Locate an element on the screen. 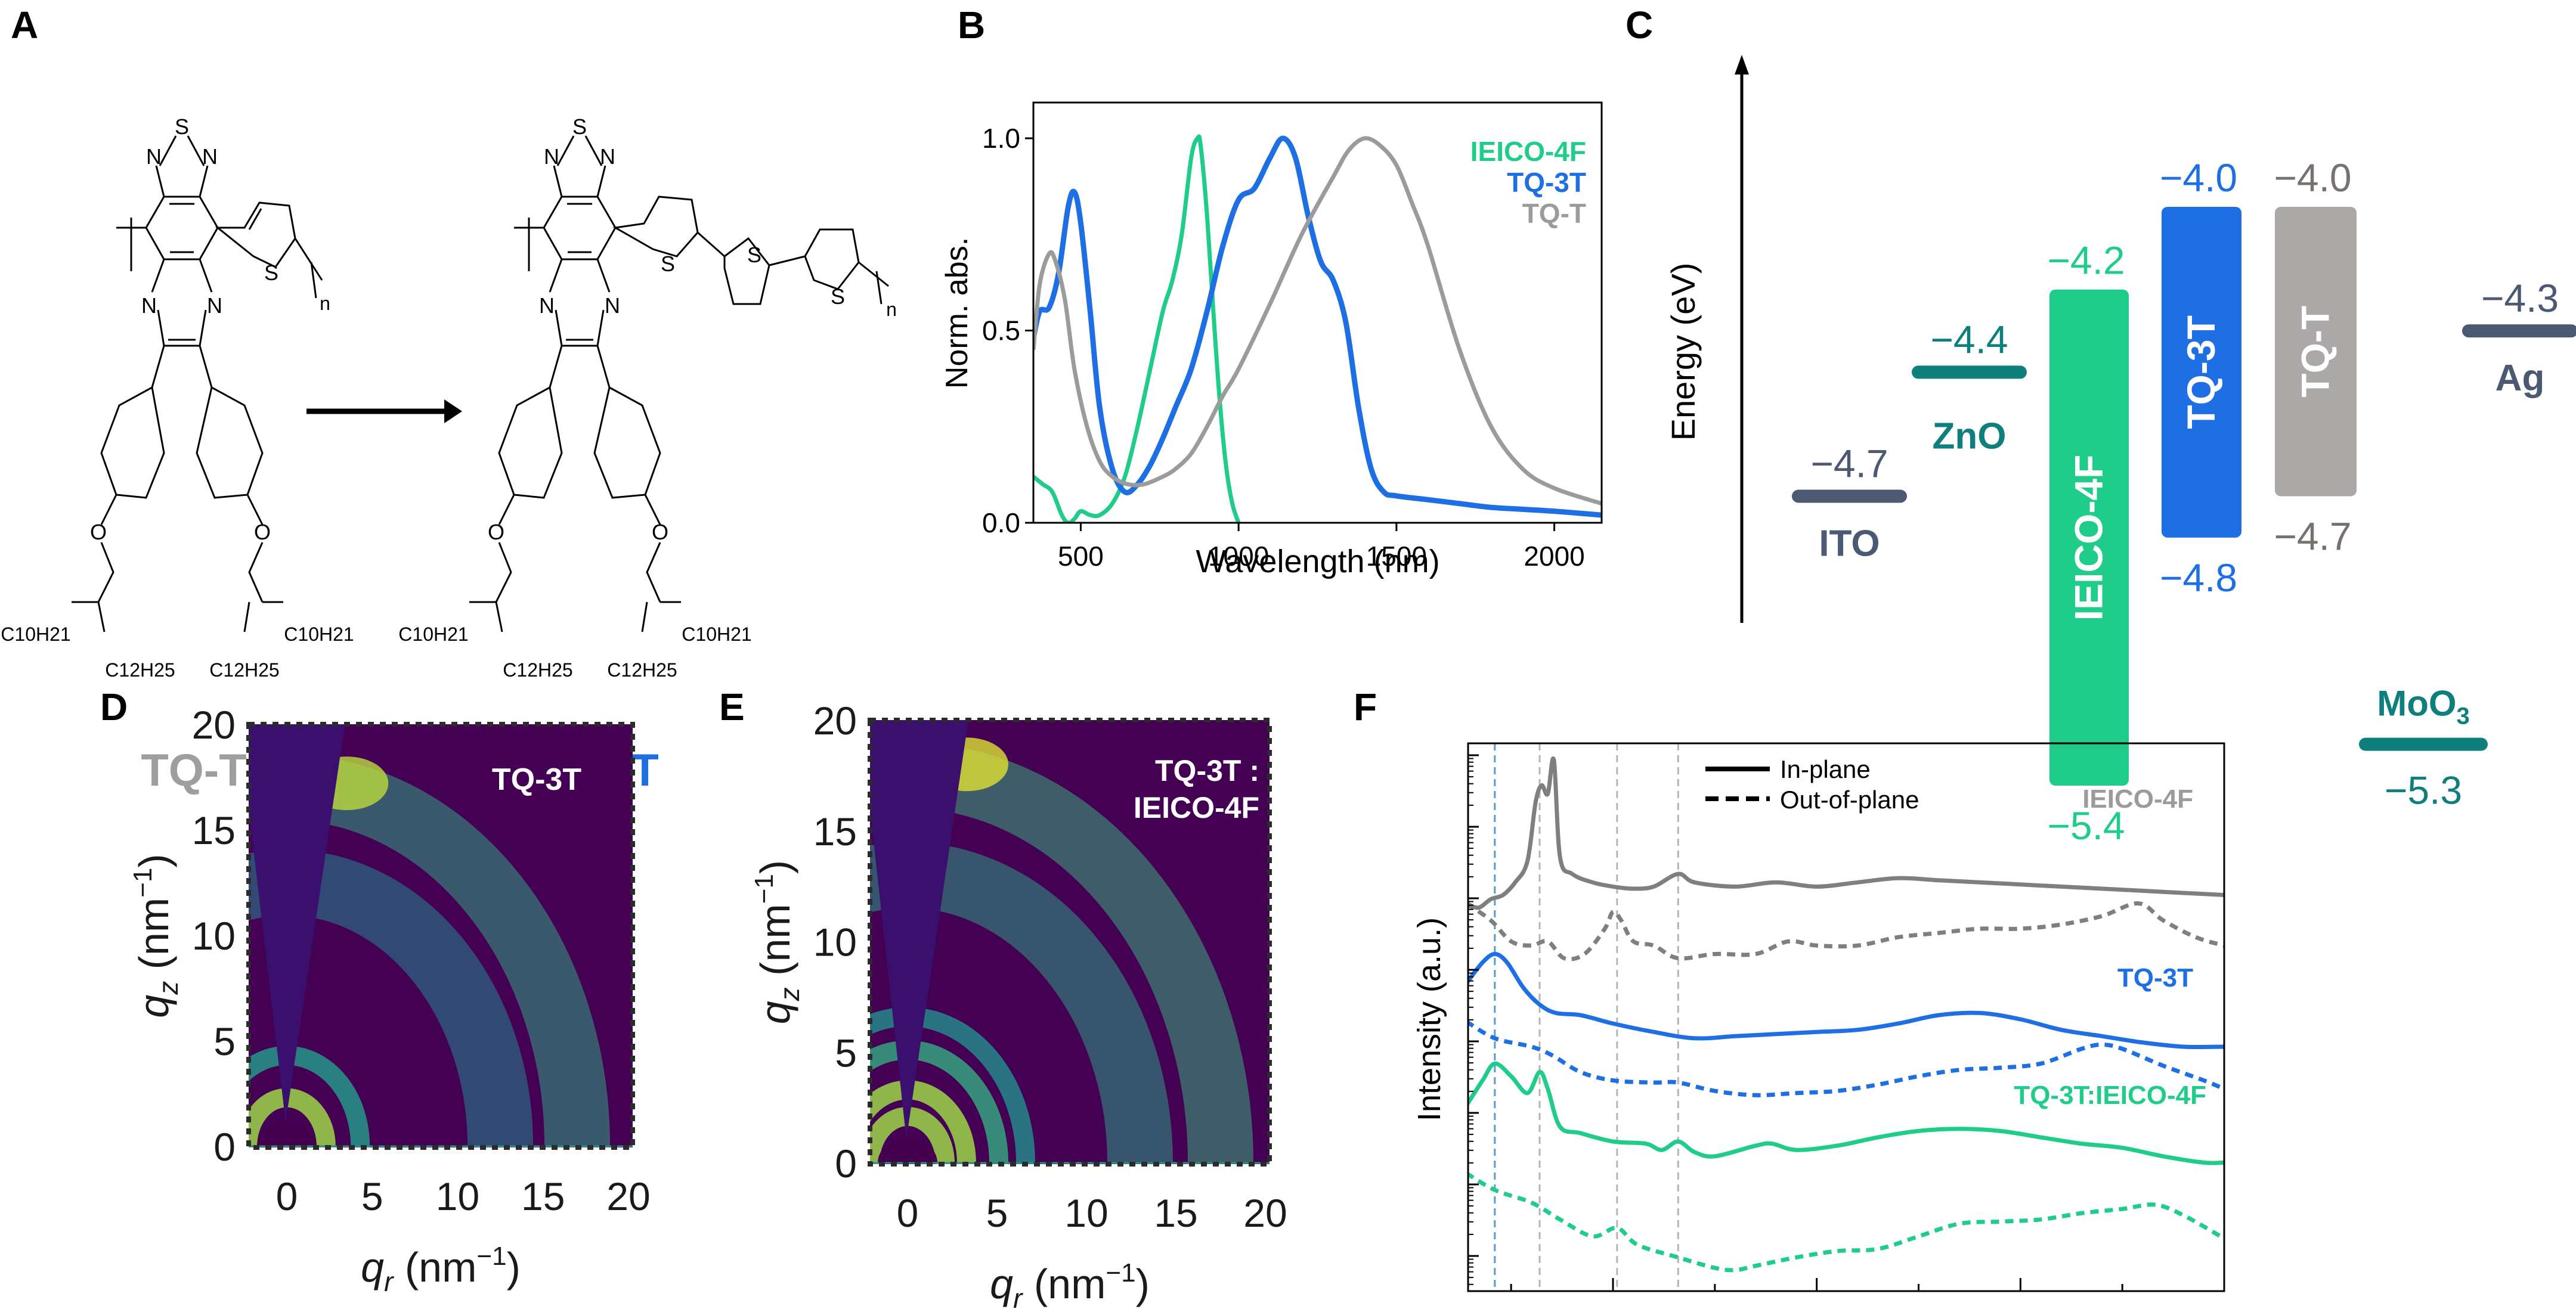  y-axis-label: Norm. abs. is located at coordinates (957, 313).